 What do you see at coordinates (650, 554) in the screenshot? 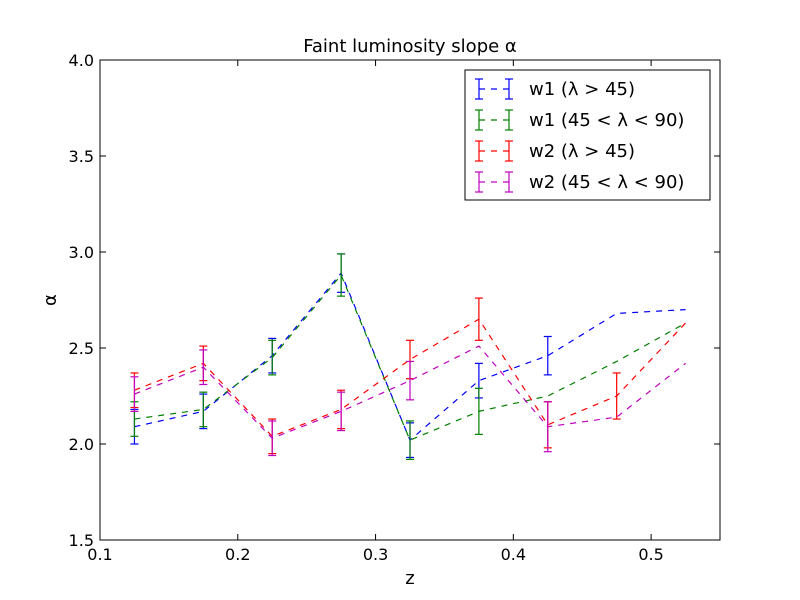
I see `x-tick-label: 0.5` at bounding box center [650, 554].